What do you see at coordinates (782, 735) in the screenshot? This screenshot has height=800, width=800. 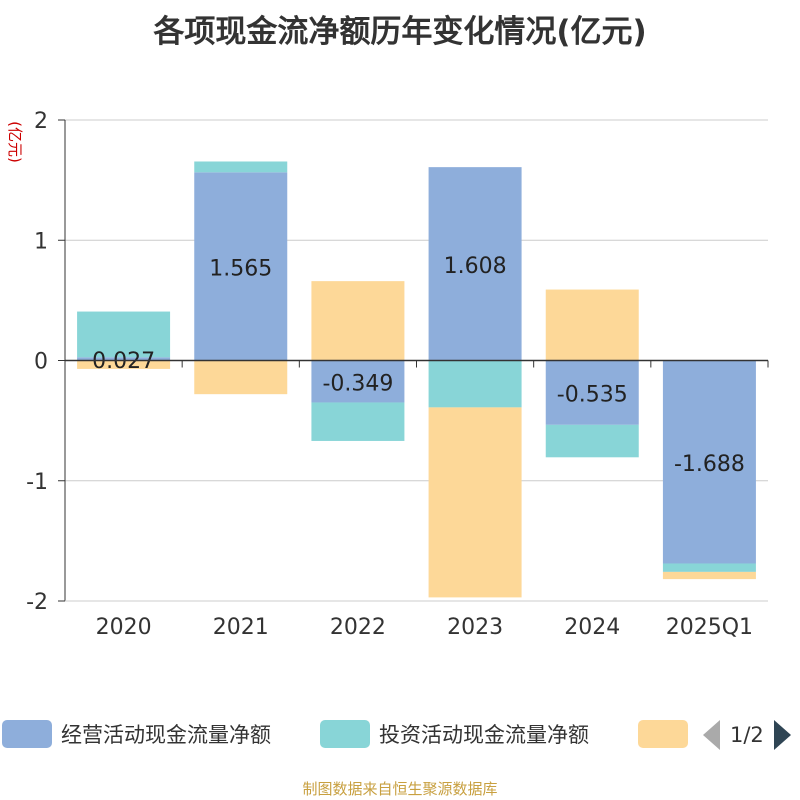 I see `chevron-right-icon` at bounding box center [782, 735].